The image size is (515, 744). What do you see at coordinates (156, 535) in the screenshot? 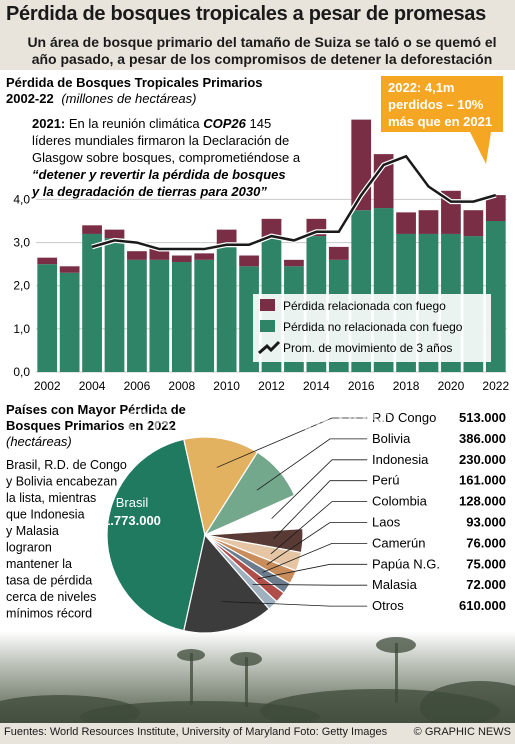
I see `pie-slice-brasil` at bounding box center [156, 535].